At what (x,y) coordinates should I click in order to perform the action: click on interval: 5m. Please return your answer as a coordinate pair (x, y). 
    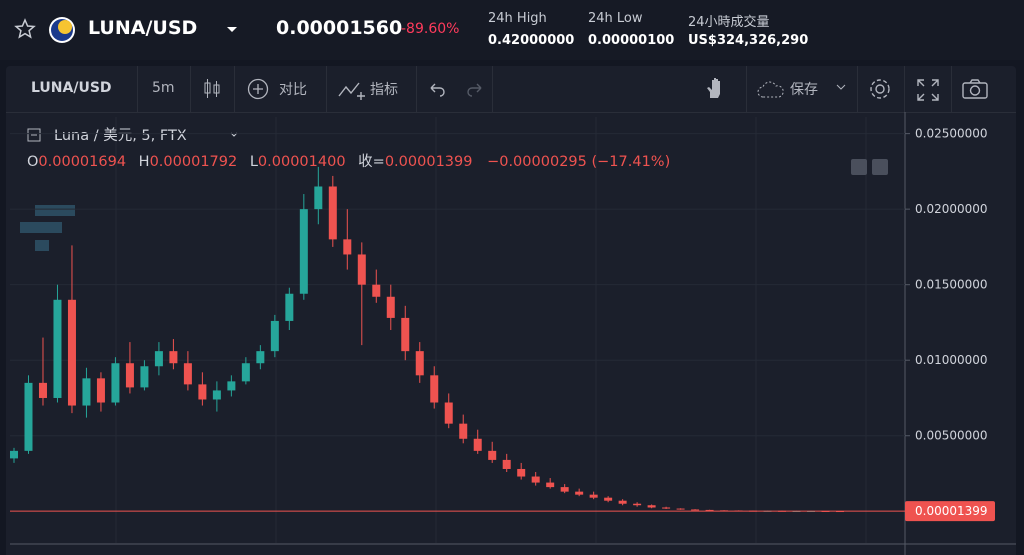
    Looking at the image, I should click on (163, 88).